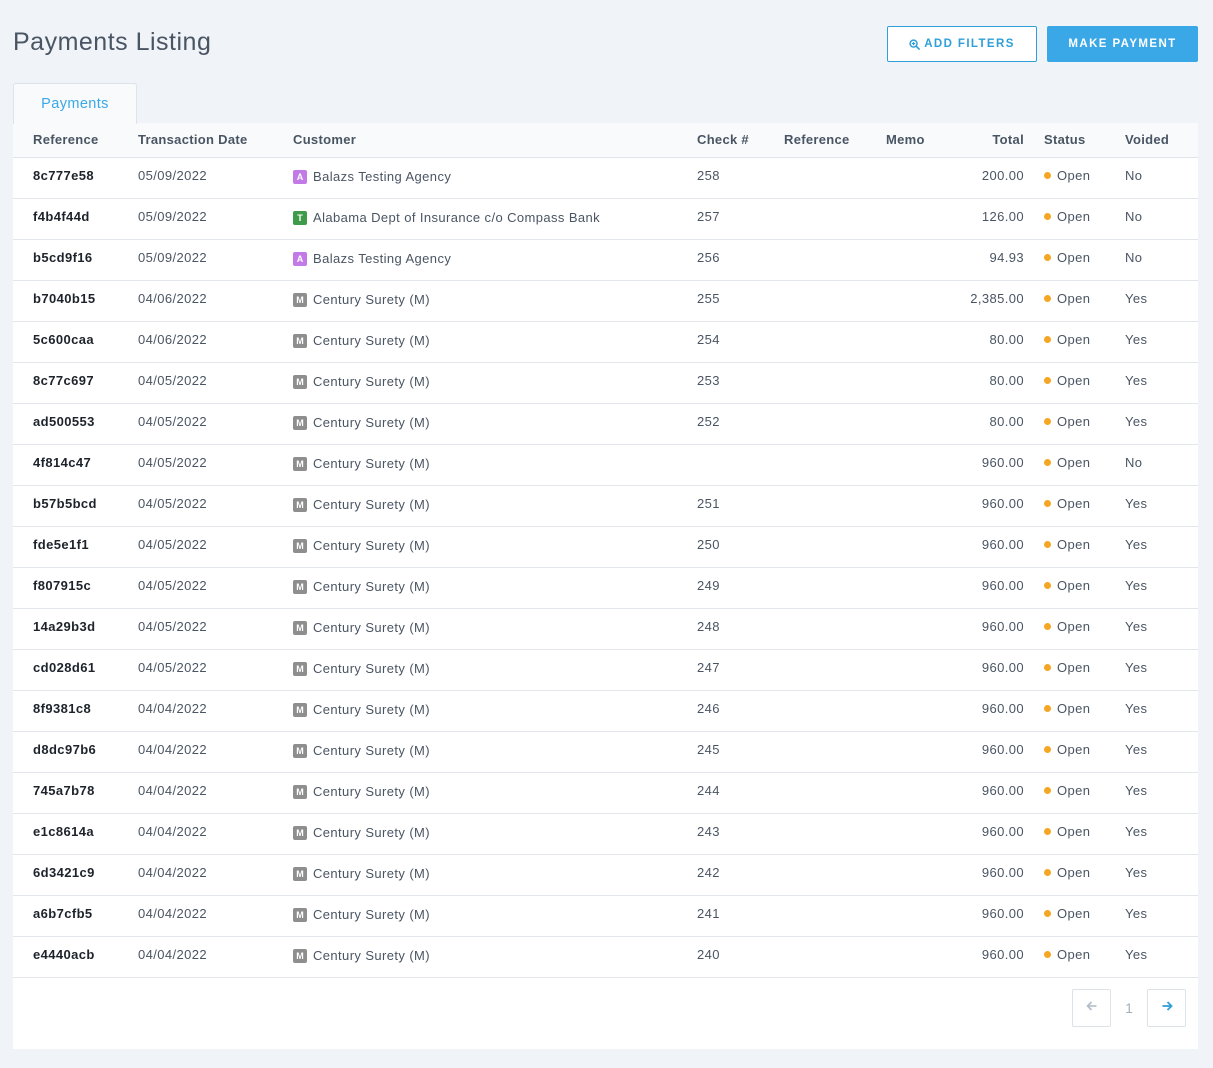 Image resolution: width=1213 pixels, height=1068 pixels. I want to click on row-reference: b7040b15, so click(75, 301).